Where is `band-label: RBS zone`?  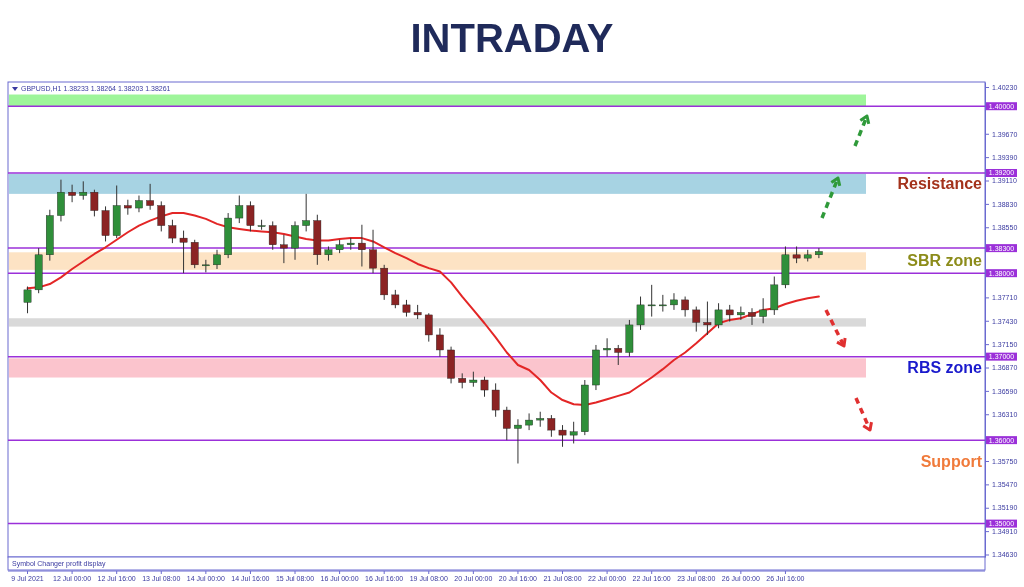
band-label: RBS zone is located at coordinates (945, 367).